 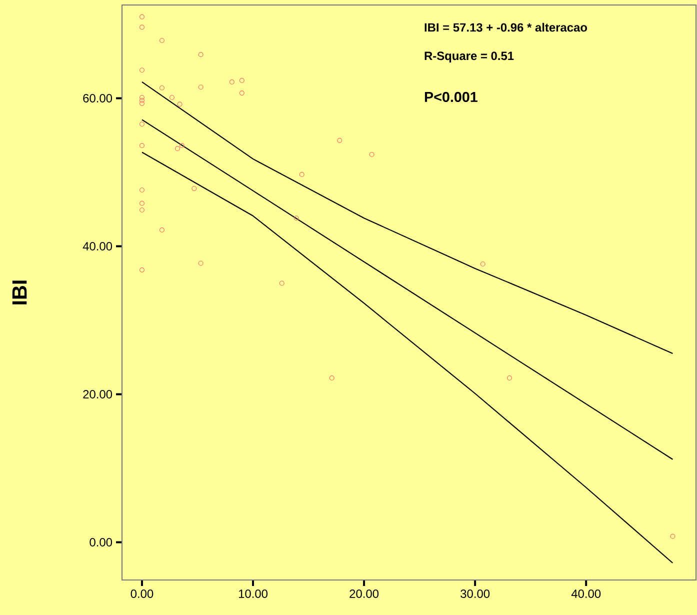 I want to click on y-axis-title: IBI, so click(x=19, y=292).